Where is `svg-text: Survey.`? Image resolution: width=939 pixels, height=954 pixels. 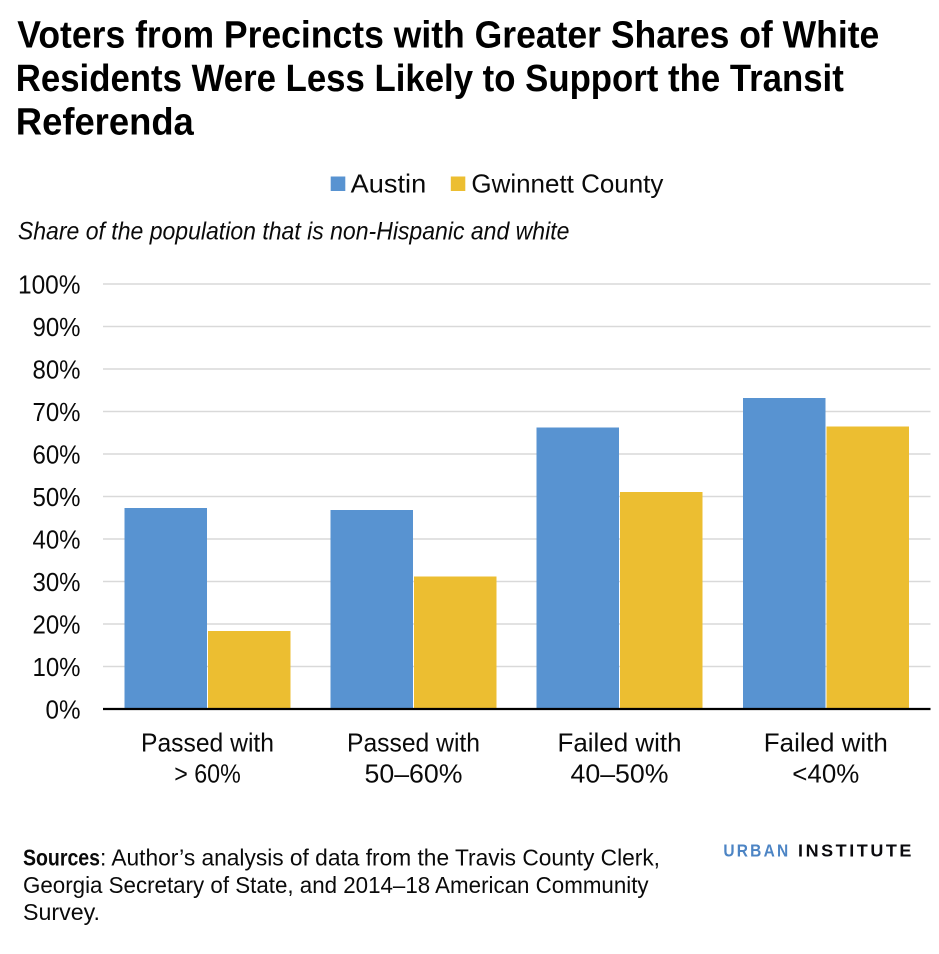 svg-text: Survey. is located at coordinates (61, 912).